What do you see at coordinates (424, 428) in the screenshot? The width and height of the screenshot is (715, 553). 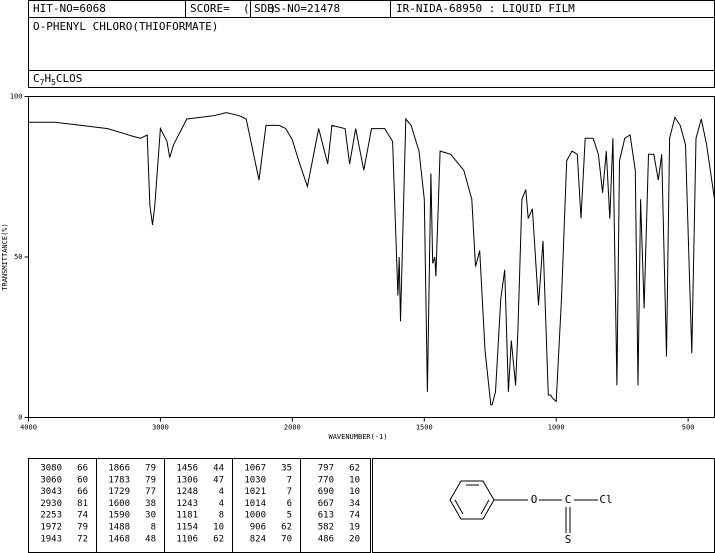 I see `x-tick-label: 1500` at bounding box center [424, 428].